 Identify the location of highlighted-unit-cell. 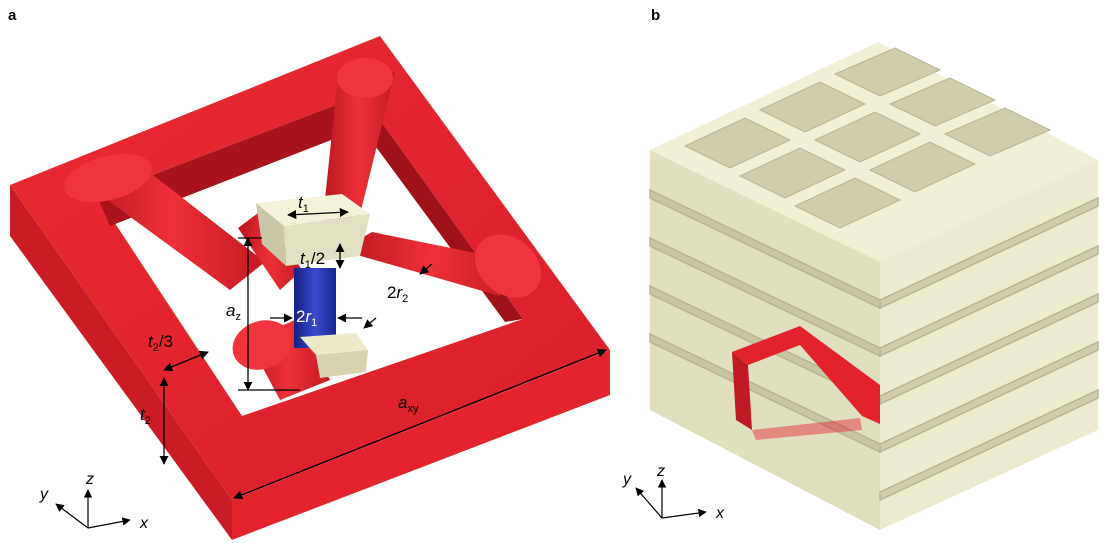
(806, 383).